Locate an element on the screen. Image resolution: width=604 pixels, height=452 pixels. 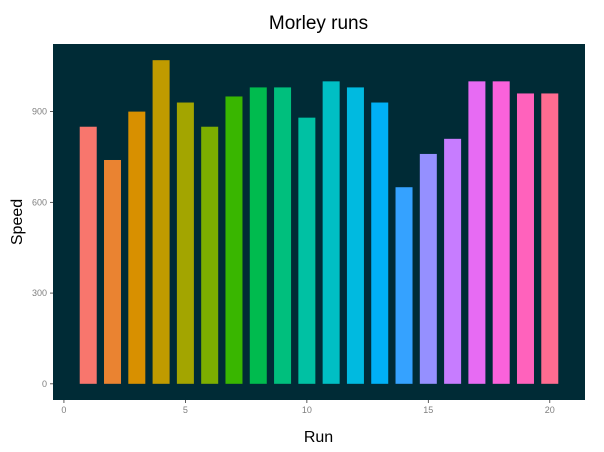
x-tick-label: 5 is located at coordinates (185, 410).